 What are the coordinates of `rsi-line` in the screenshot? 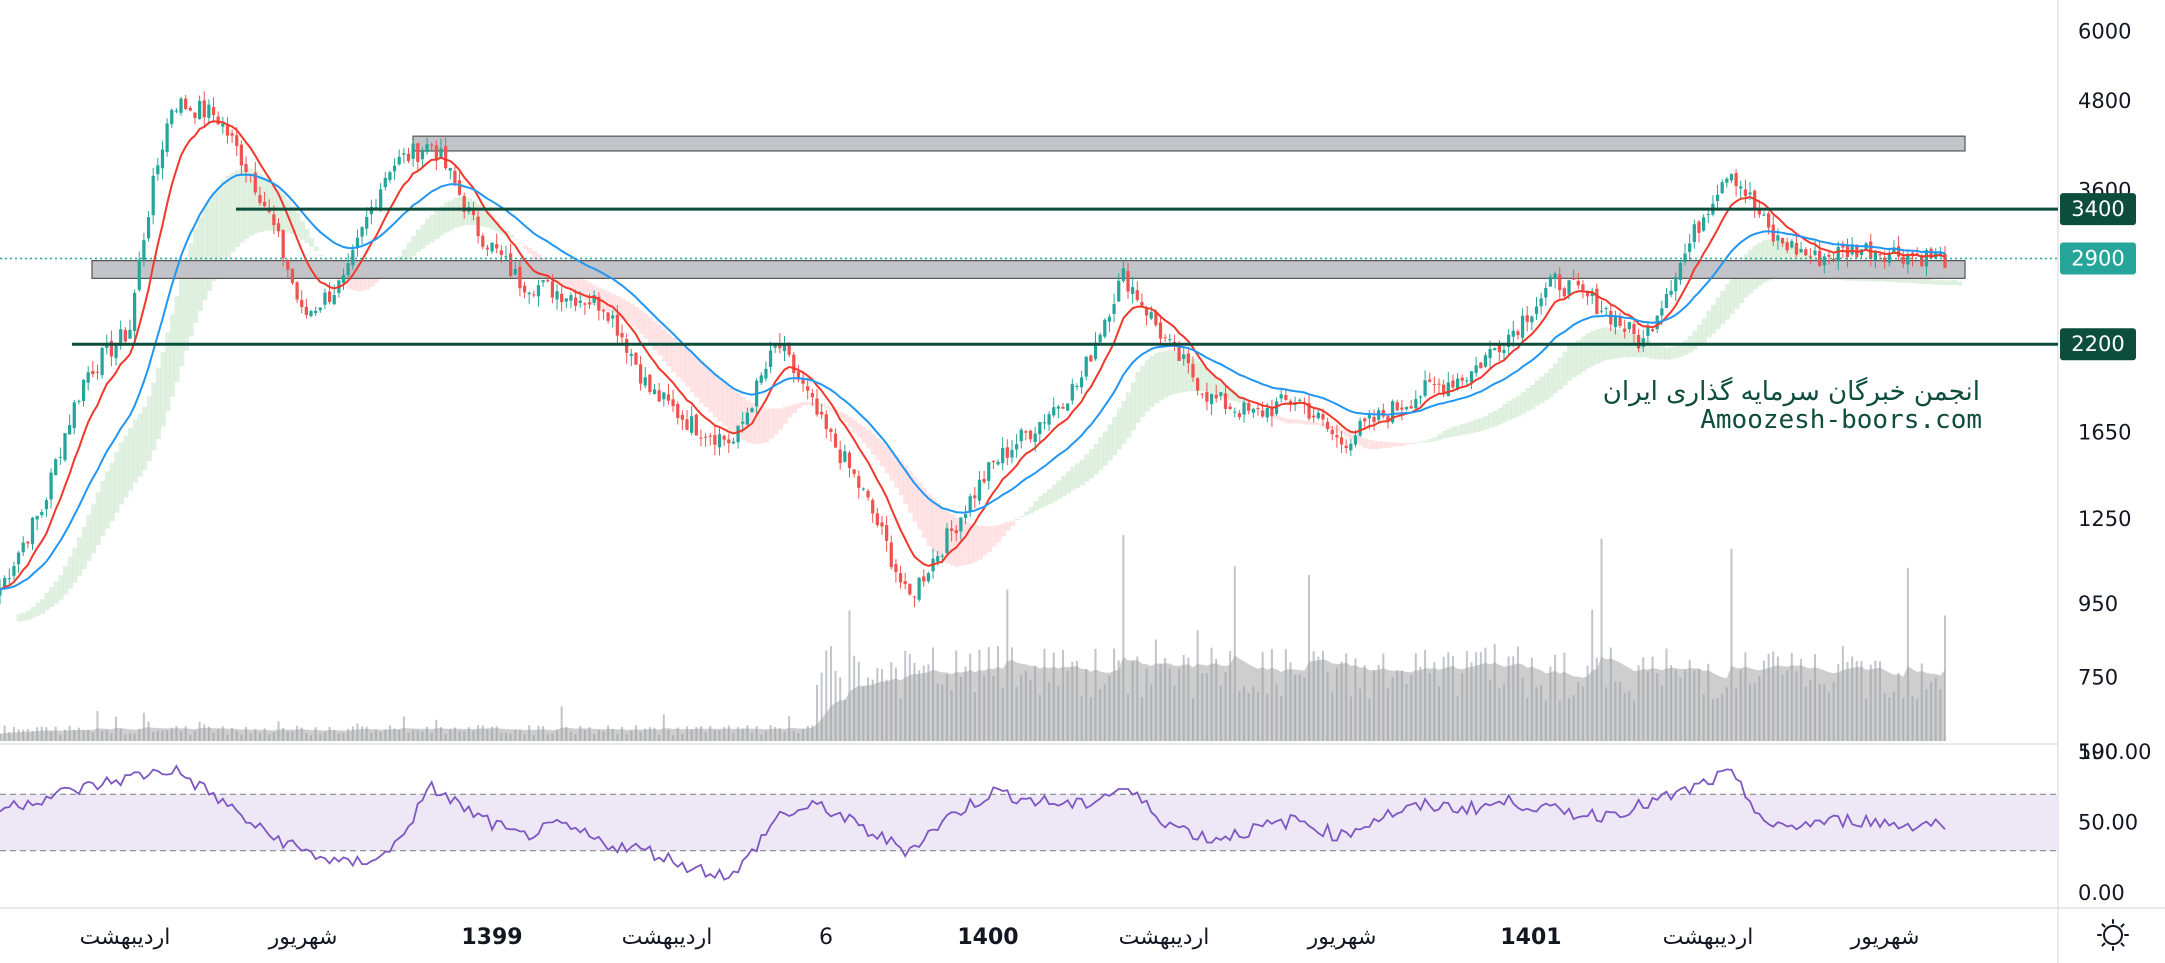 It's located at (973, 822).